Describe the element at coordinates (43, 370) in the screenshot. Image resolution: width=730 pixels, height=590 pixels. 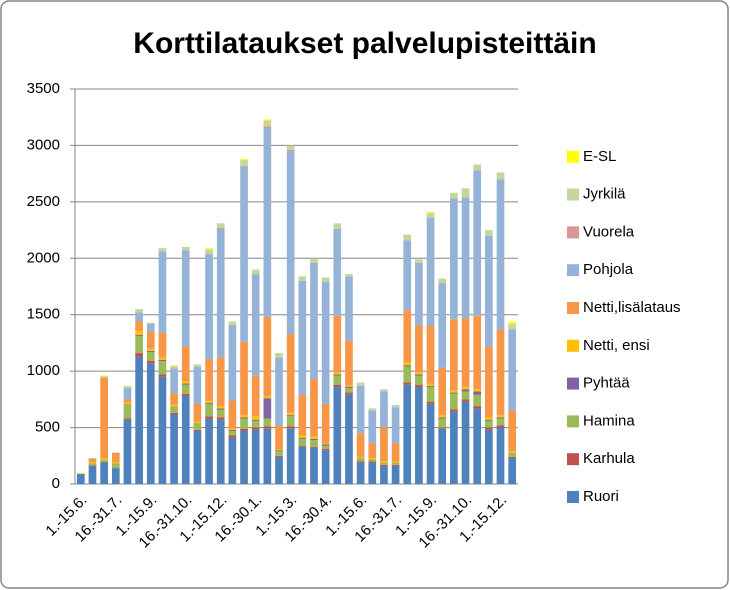
I see `y-tick-label: 1000` at that location.